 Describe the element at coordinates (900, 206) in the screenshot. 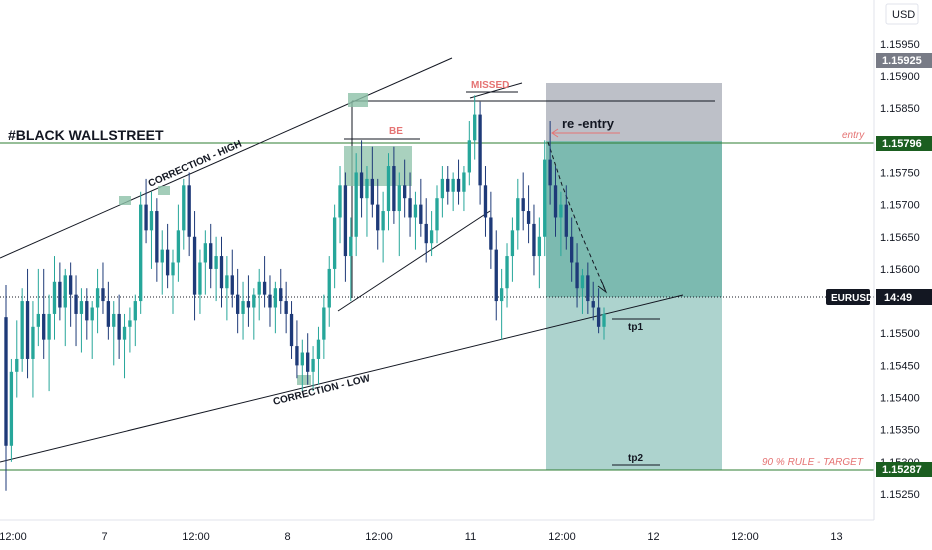

I see `price-tick-label: 1.15700` at that location.